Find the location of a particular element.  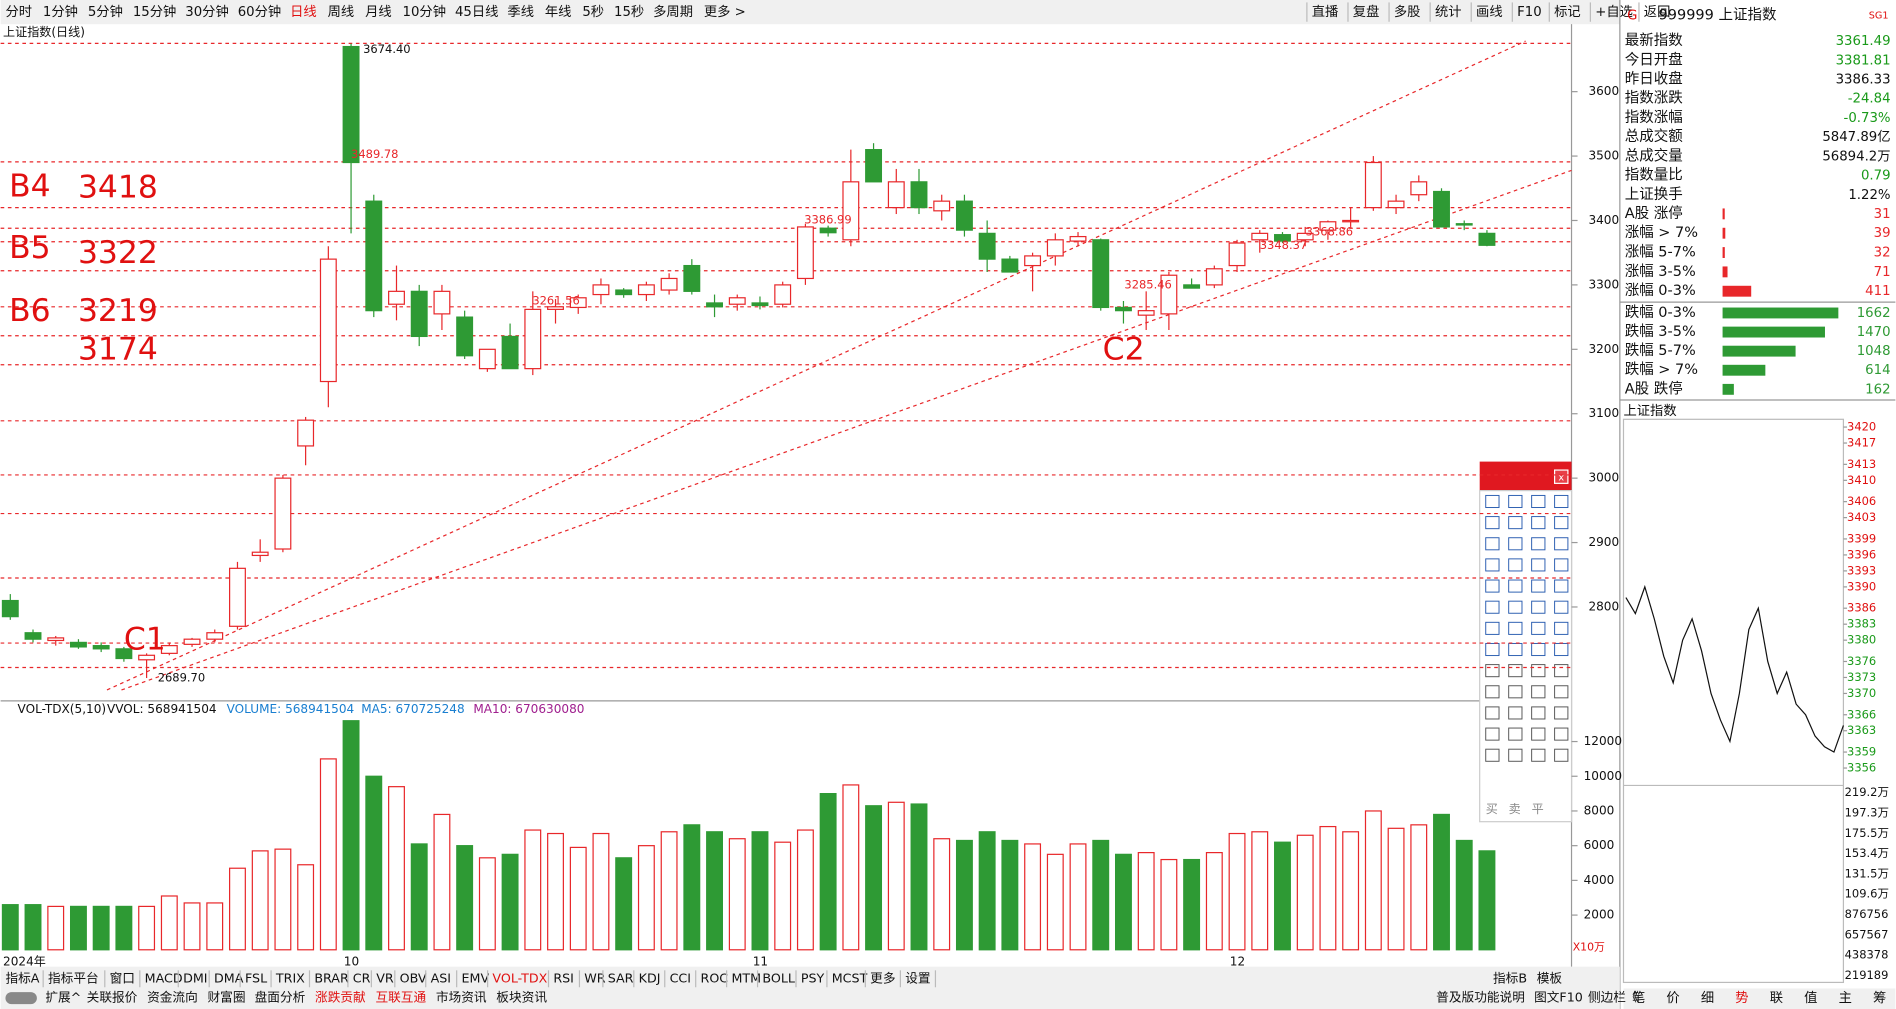

indicator-tab: VOL-TDX is located at coordinates (519, 977).